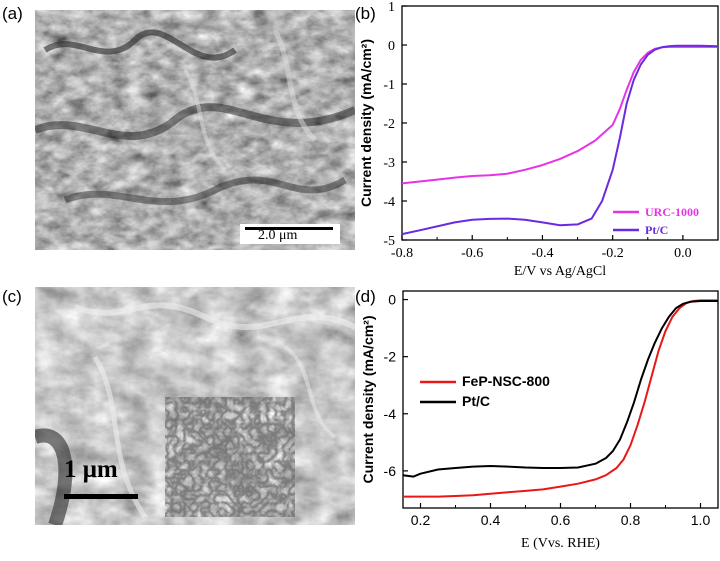 Image resolution: width=720 pixels, height=561 pixels. Describe the element at coordinates (560, 389) in the screenshot. I see `series-line-pt-c` at that location.